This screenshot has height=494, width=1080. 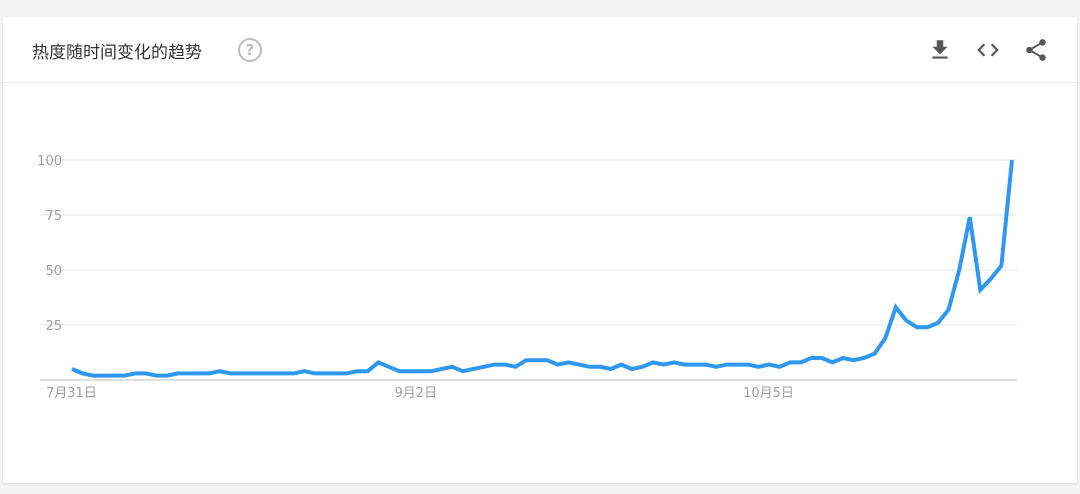 What do you see at coordinates (416, 393) in the screenshot?
I see `x-tick-label: 9月2日` at bounding box center [416, 393].